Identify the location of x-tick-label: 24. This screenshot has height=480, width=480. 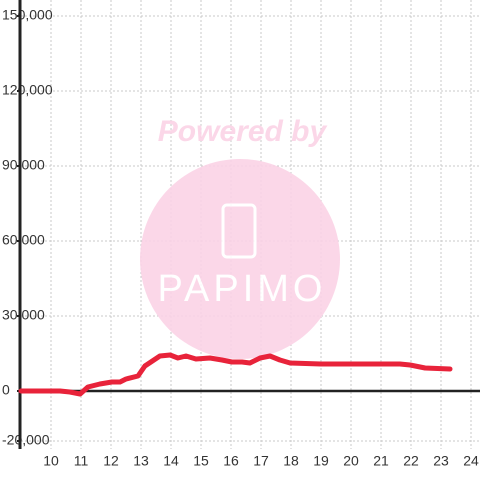
(471, 461).